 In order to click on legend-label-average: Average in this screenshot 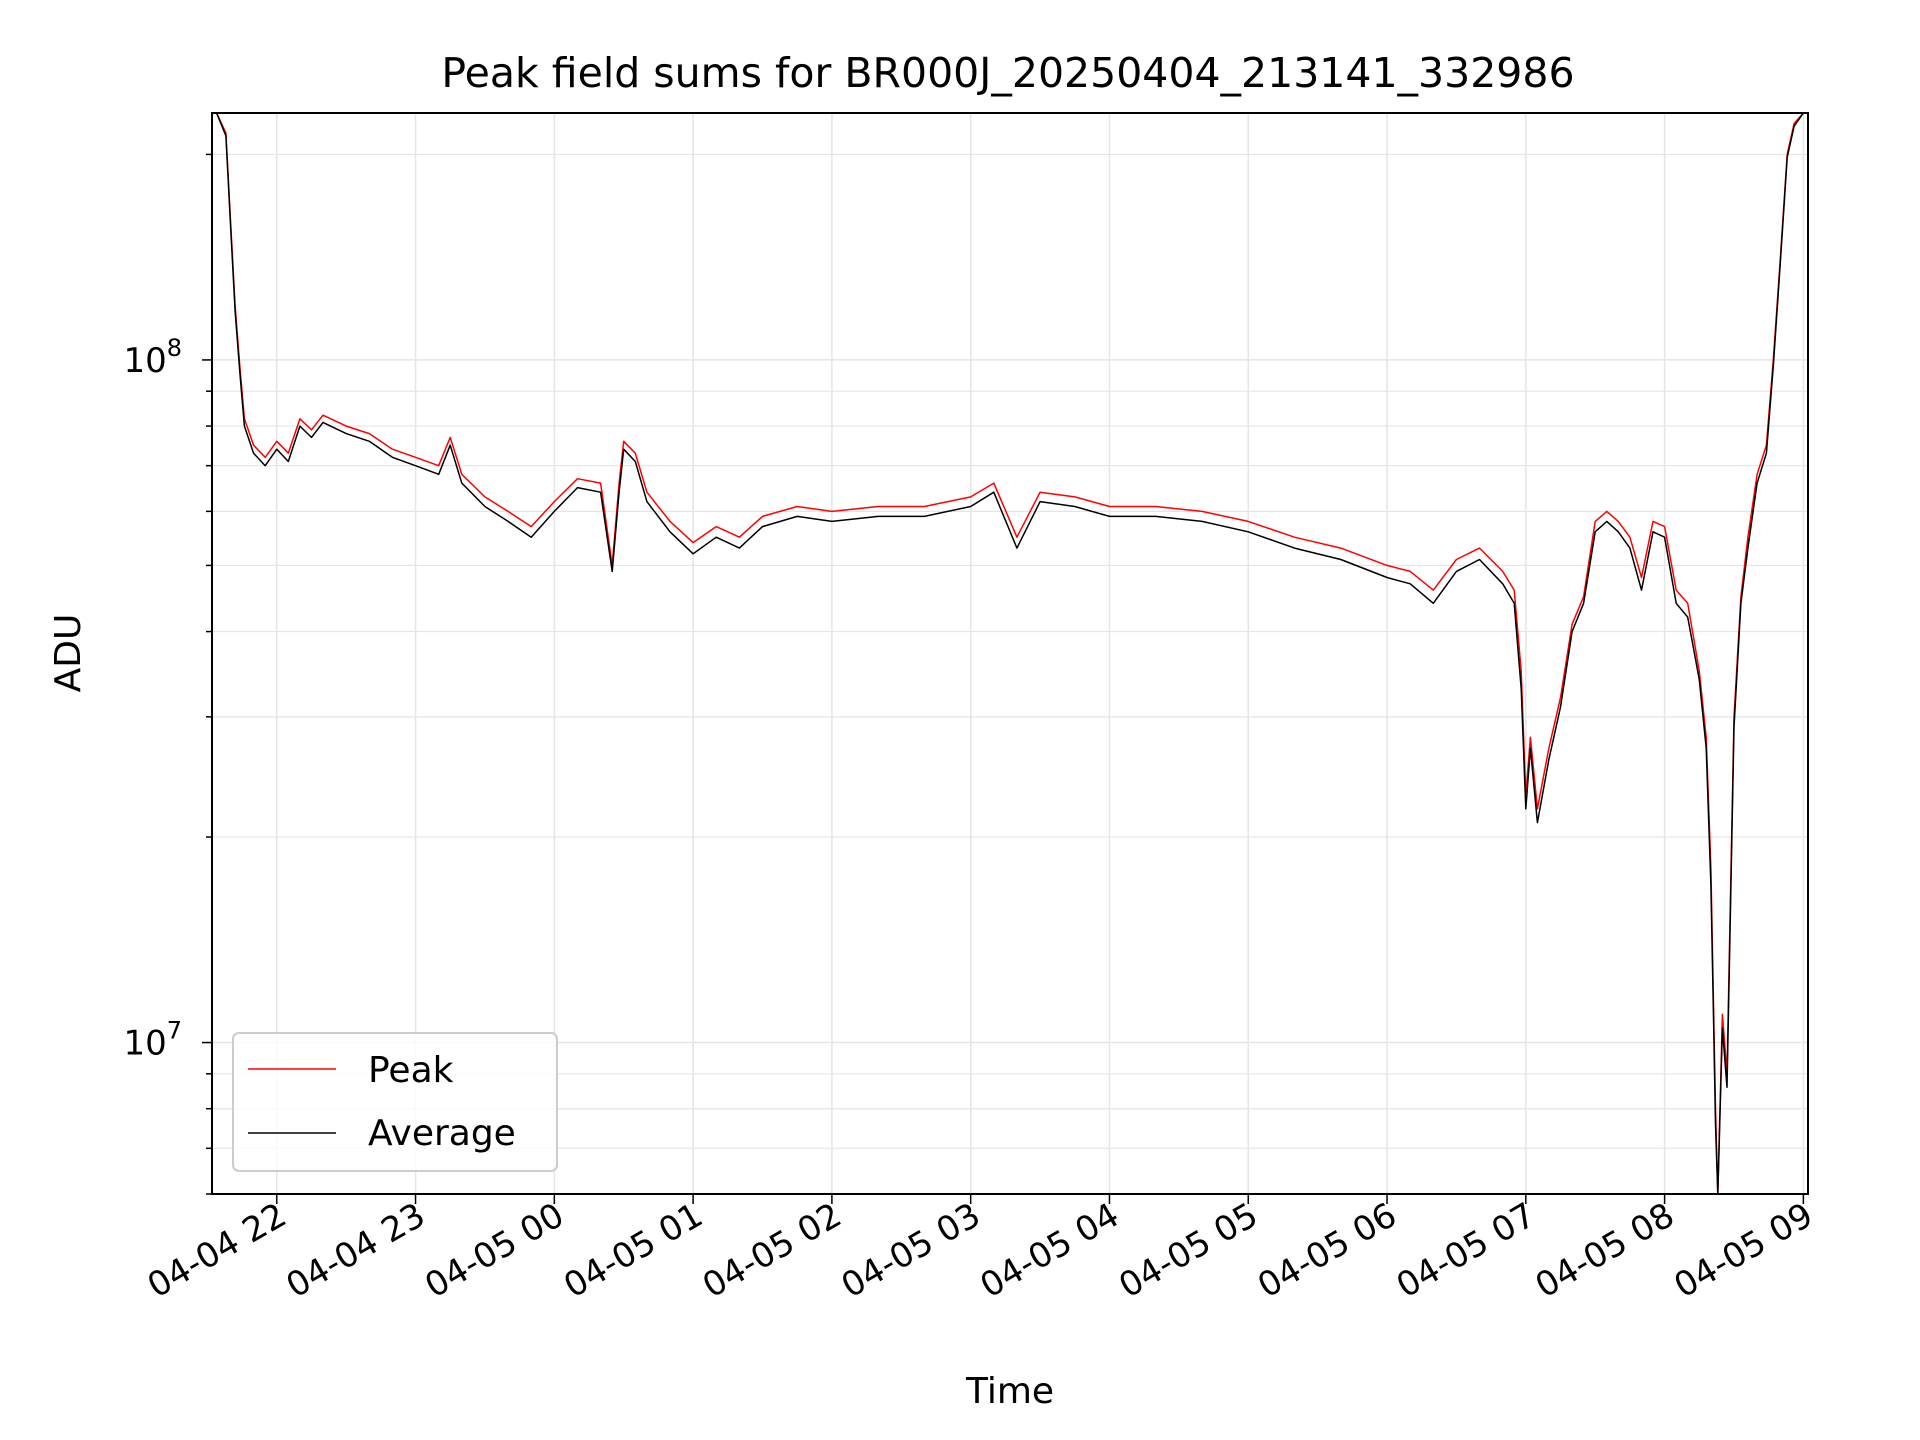, I will do `click(442, 1133)`.